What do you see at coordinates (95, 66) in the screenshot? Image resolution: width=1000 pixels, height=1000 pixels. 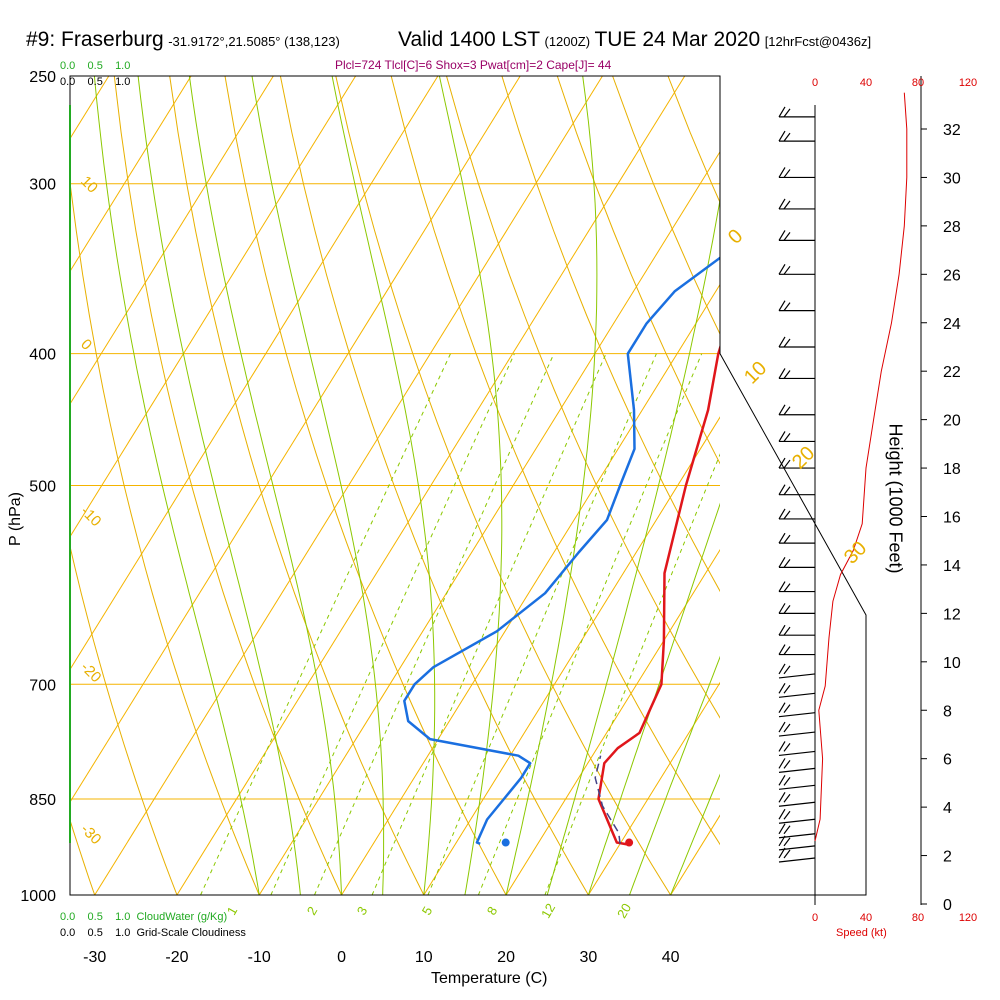 I see `cloudwater-scale-top: 0.0 0.5 1.0` at bounding box center [95, 66].